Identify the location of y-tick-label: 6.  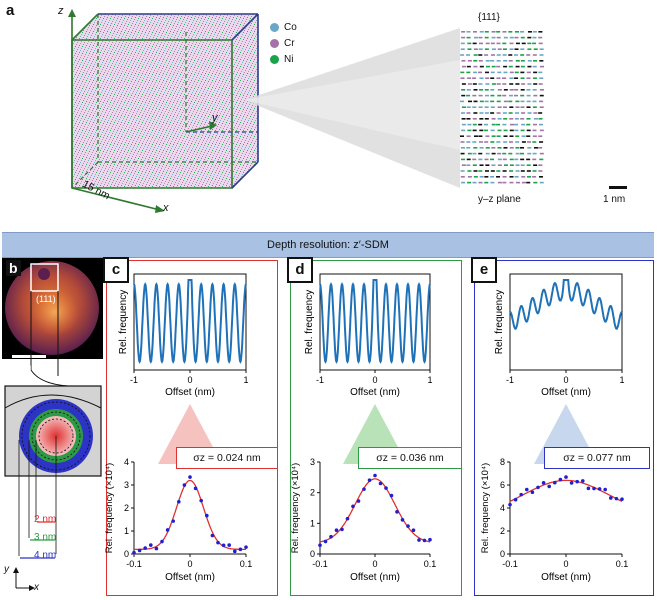
(502, 485).